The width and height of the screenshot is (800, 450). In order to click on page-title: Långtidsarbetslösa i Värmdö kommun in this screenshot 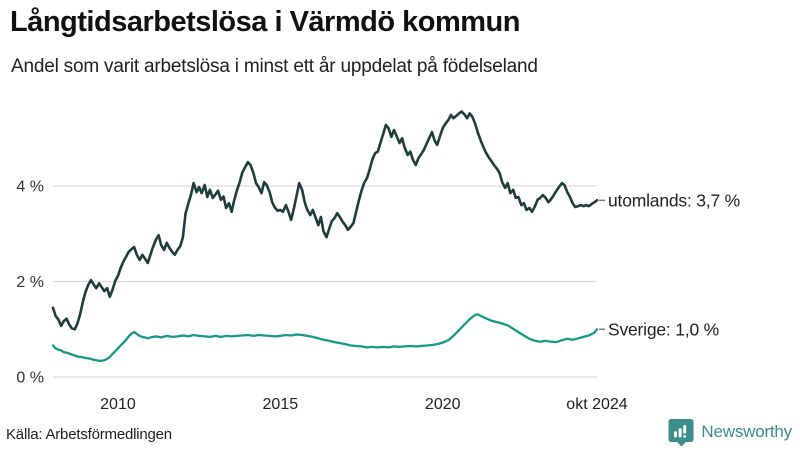, I will do `click(265, 22)`.